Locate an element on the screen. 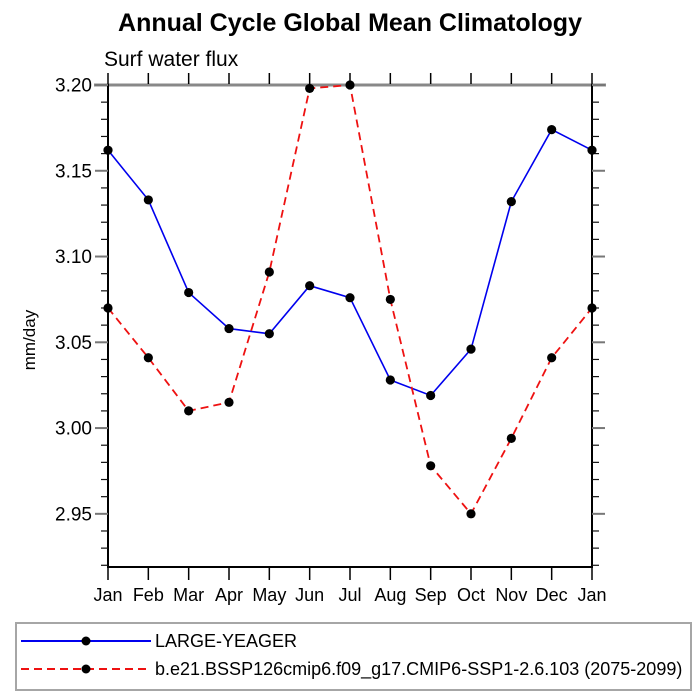 The width and height of the screenshot is (700, 700). x-tick-label: Apr is located at coordinates (229, 595).